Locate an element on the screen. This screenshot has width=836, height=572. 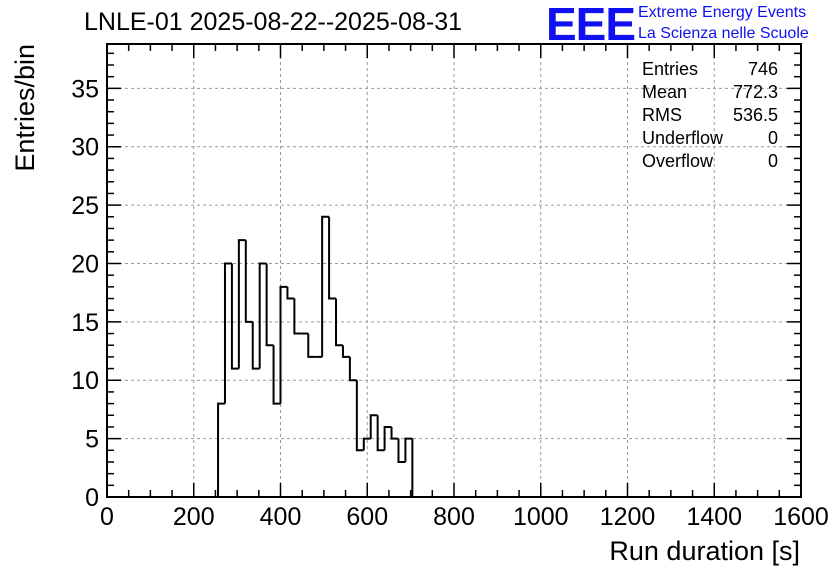
y-tick-label: 15 is located at coordinates (85, 323).